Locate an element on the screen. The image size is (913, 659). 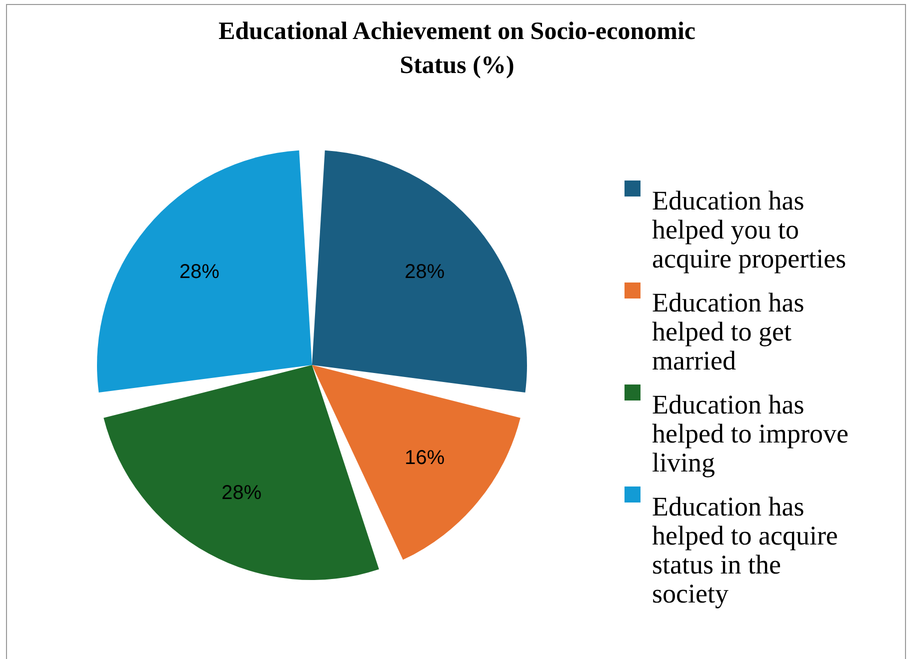
chart-title: Educational Achievement on Socio-economic Status (%) is located at coordinates (457, 49).